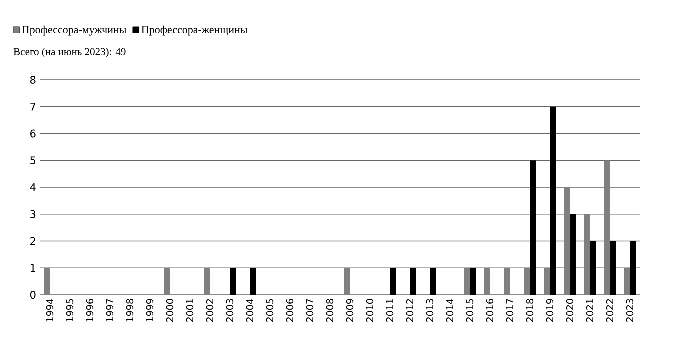 This screenshot has width=673, height=352. Describe the element at coordinates (550, 310) in the screenshot. I see `x-tick-label: 2019` at that location.